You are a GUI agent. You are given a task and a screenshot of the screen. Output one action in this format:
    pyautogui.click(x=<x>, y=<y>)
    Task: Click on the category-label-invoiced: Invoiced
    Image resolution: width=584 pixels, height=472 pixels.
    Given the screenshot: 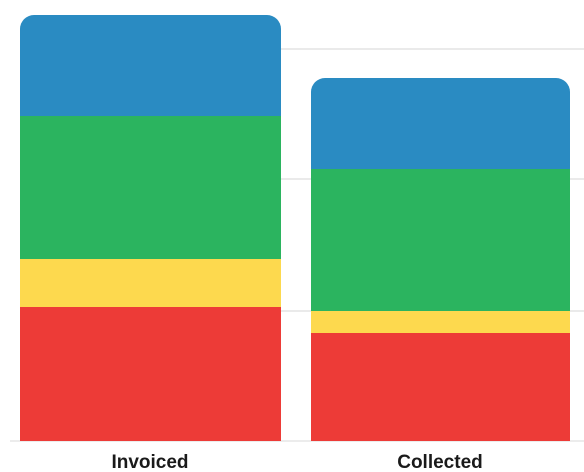 What is the action you would take?
    pyautogui.click(x=149, y=462)
    